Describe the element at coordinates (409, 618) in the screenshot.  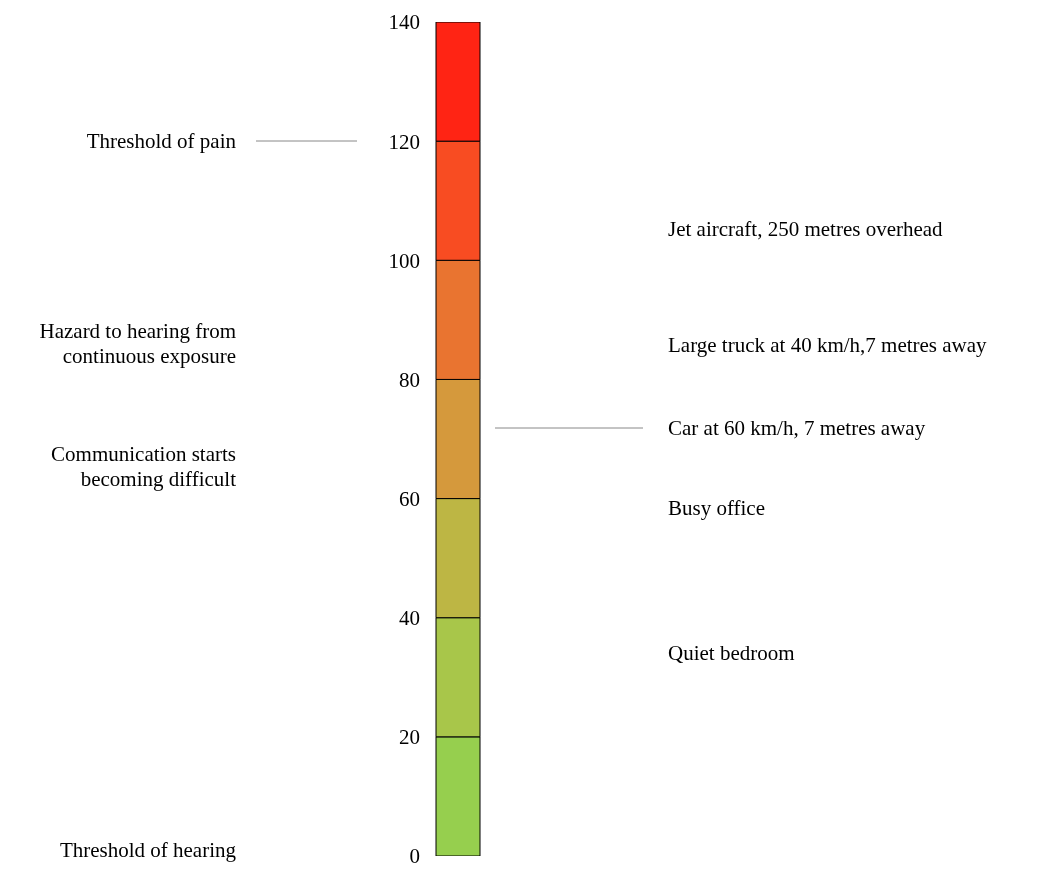
I see `y-tick-label: 40` at that location.